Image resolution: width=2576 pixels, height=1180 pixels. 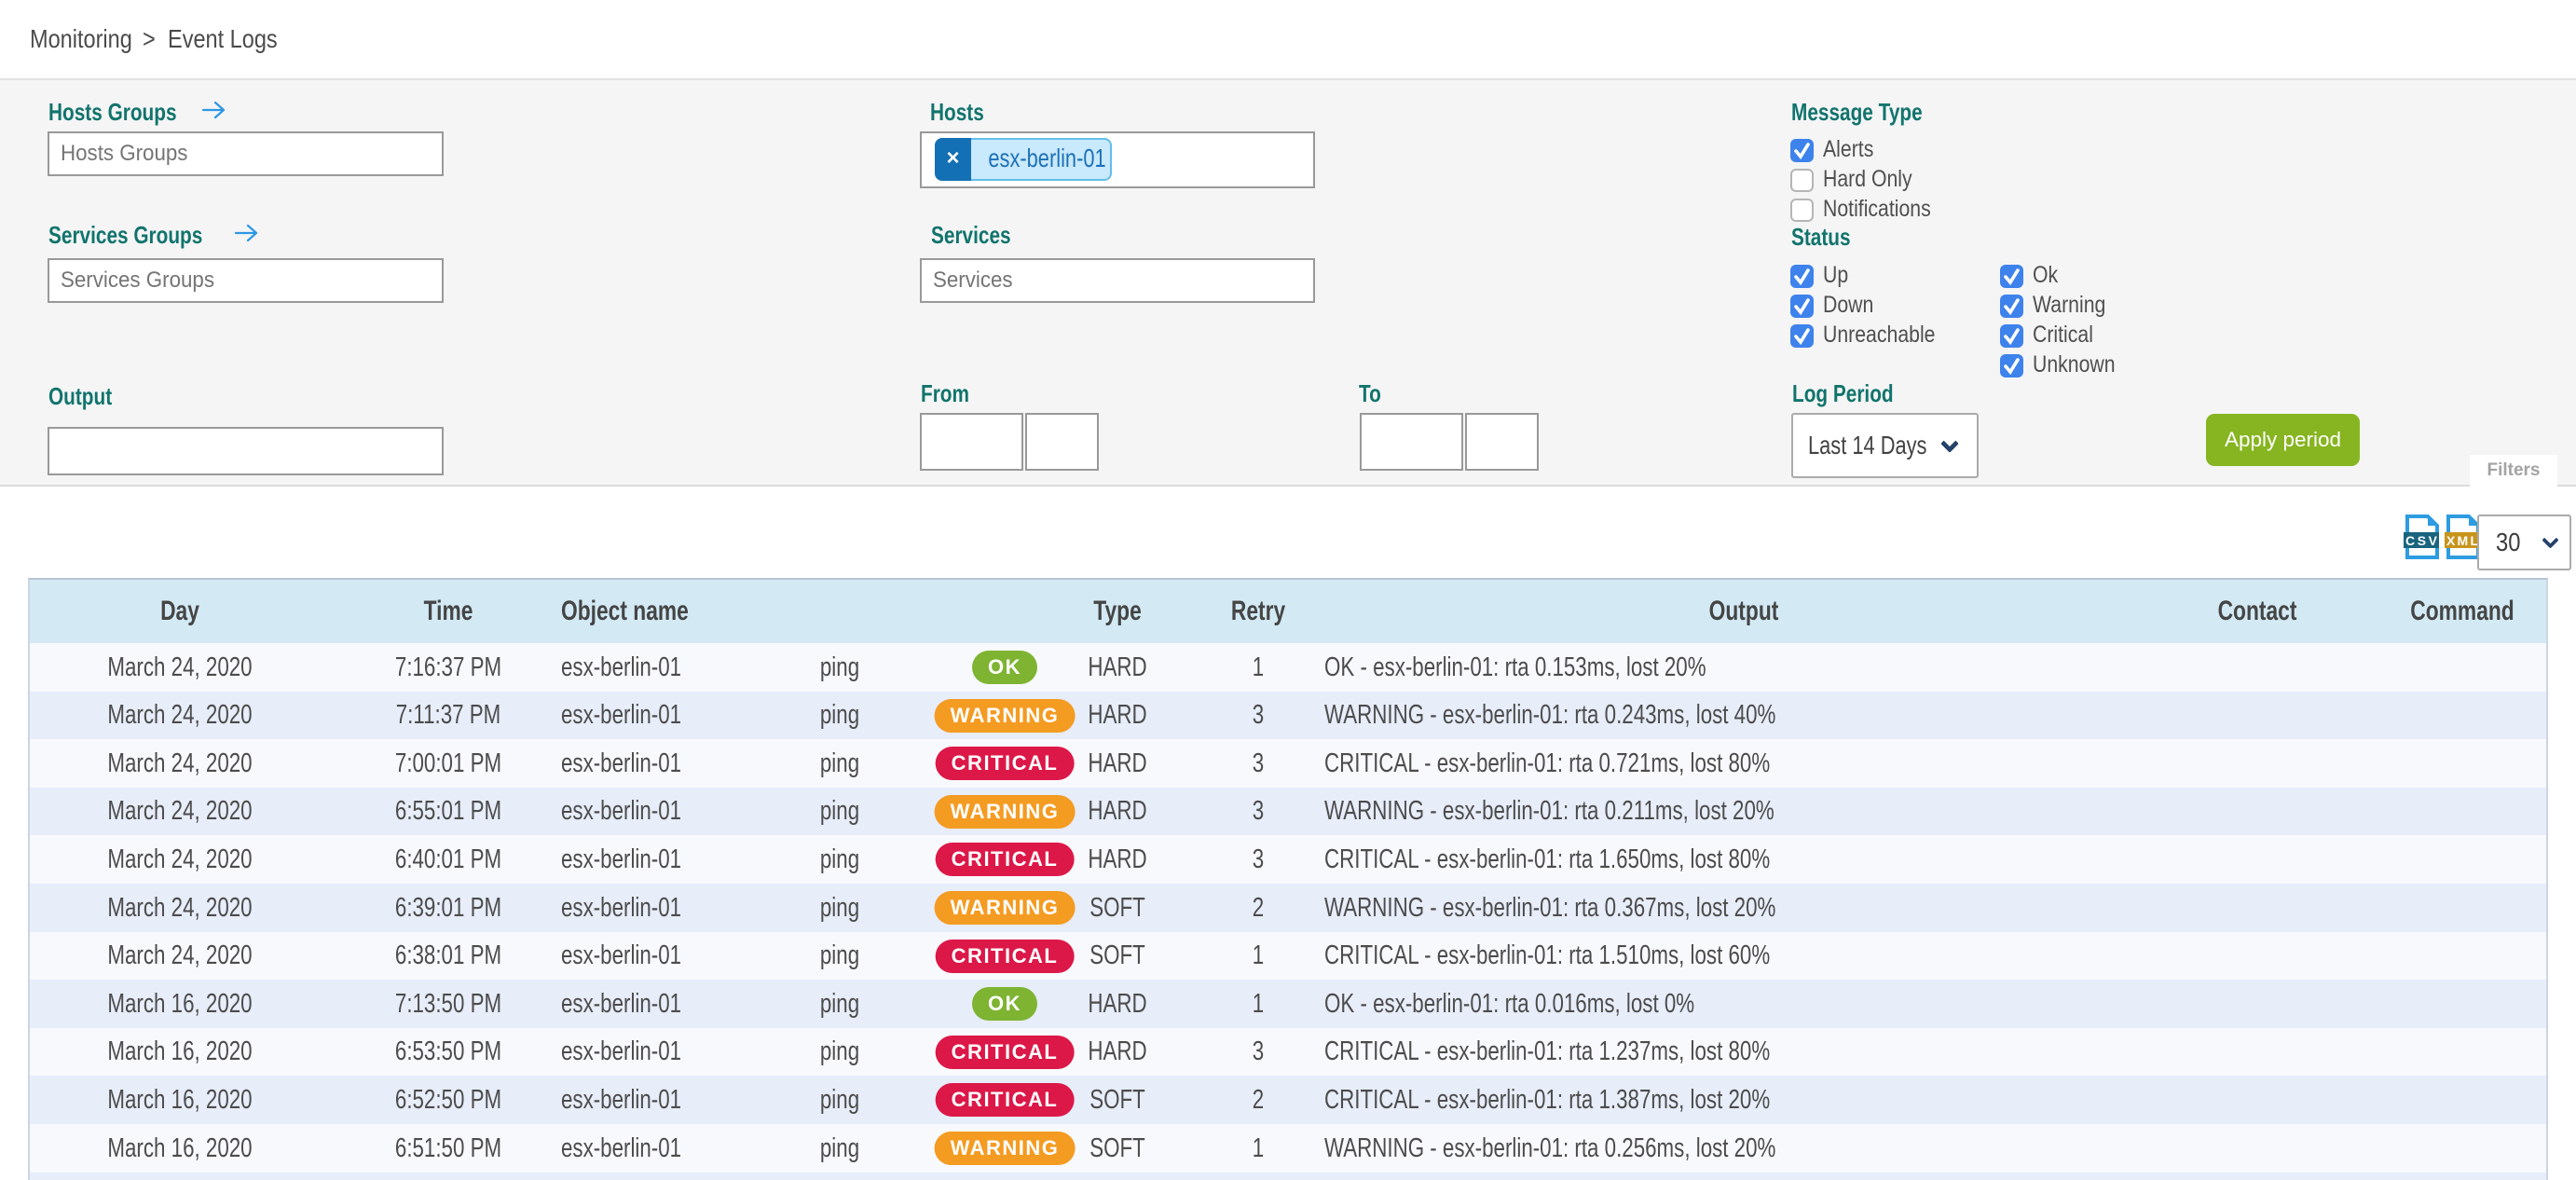 What do you see at coordinates (2421, 541) in the screenshot?
I see `svg-text: CSV` at bounding box center [2421, 541].